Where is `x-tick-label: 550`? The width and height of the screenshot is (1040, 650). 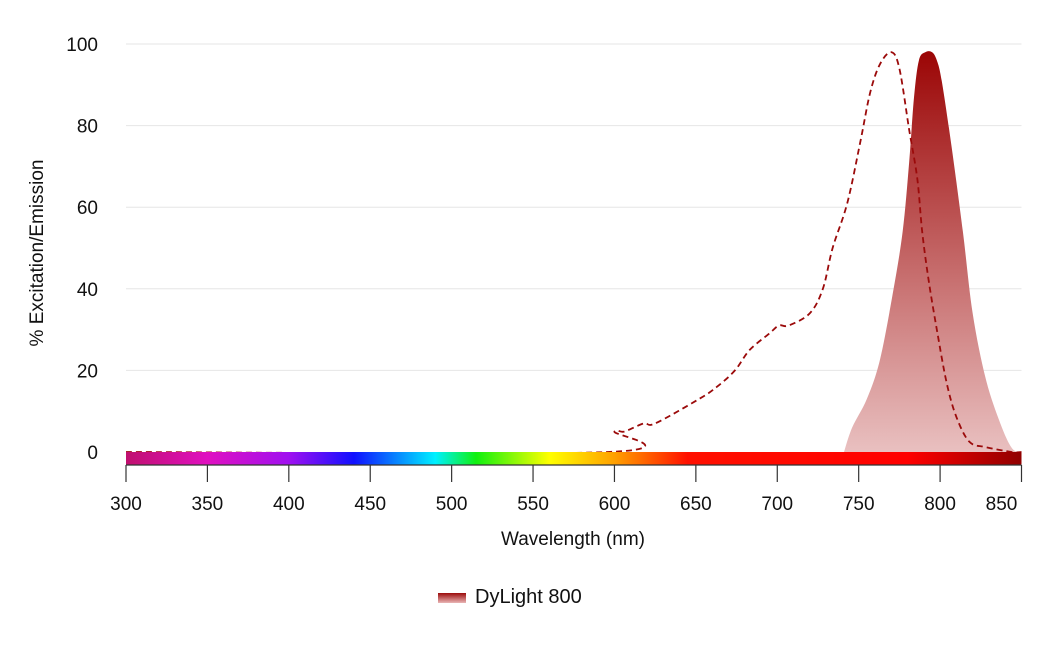
x-tick-label: 550 is located at coordinates (533, 504).